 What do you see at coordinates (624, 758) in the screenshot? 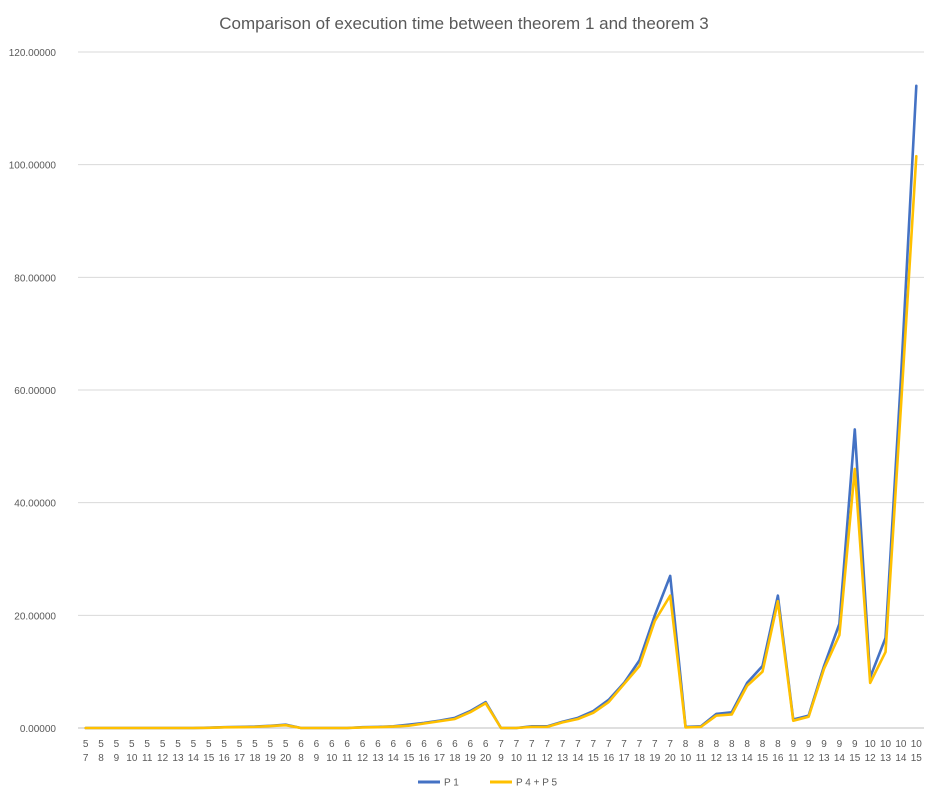
I see `x-tick-label-bottom: 17` at bounding box center [624, 758].